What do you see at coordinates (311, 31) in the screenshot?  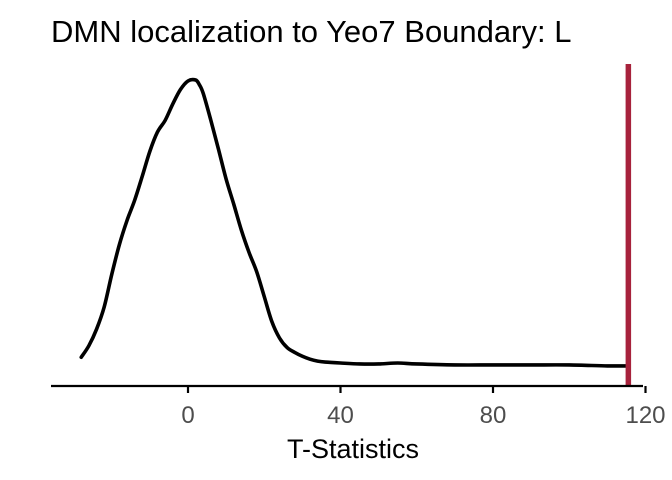 I see `chart-title: DMN localization to Yeo7 Boundary: L` at bounding box center [311, 31].